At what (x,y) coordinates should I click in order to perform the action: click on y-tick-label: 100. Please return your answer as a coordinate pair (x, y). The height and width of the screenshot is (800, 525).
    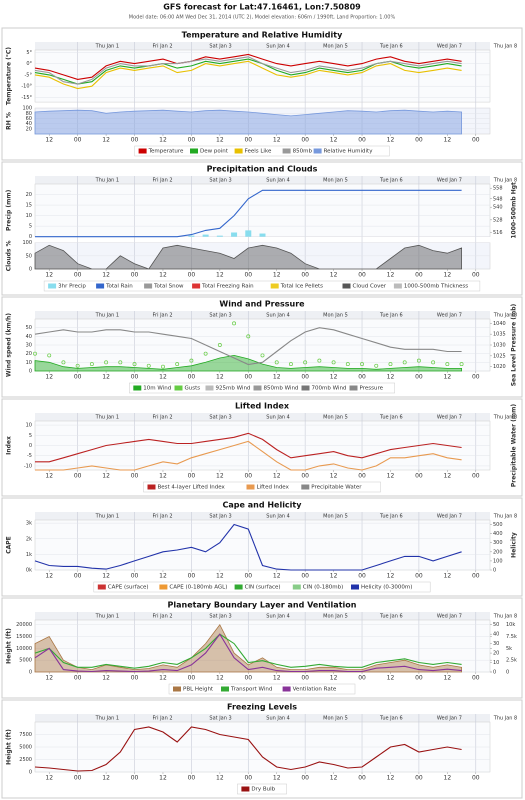
    Looking at the image, I should click on (498, 561).